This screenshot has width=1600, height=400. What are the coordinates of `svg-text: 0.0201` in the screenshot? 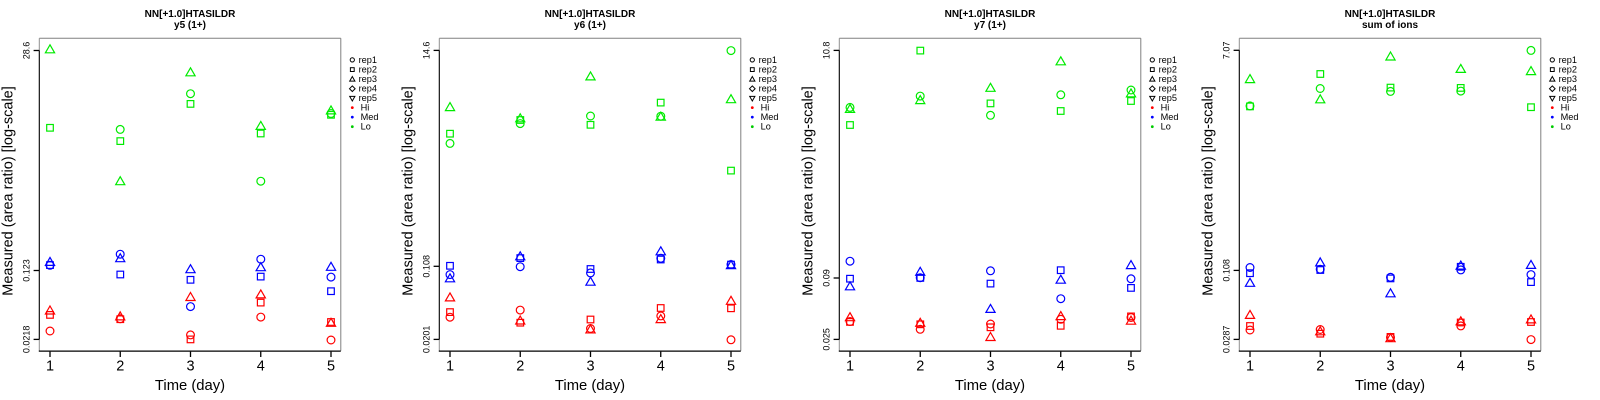 It's located at (426, 340).